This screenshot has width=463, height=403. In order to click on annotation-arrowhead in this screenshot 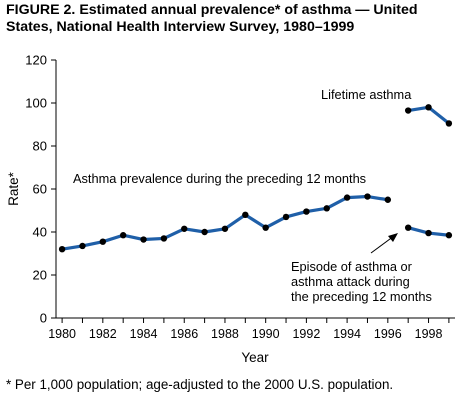, I will do `click(393, 237)`.